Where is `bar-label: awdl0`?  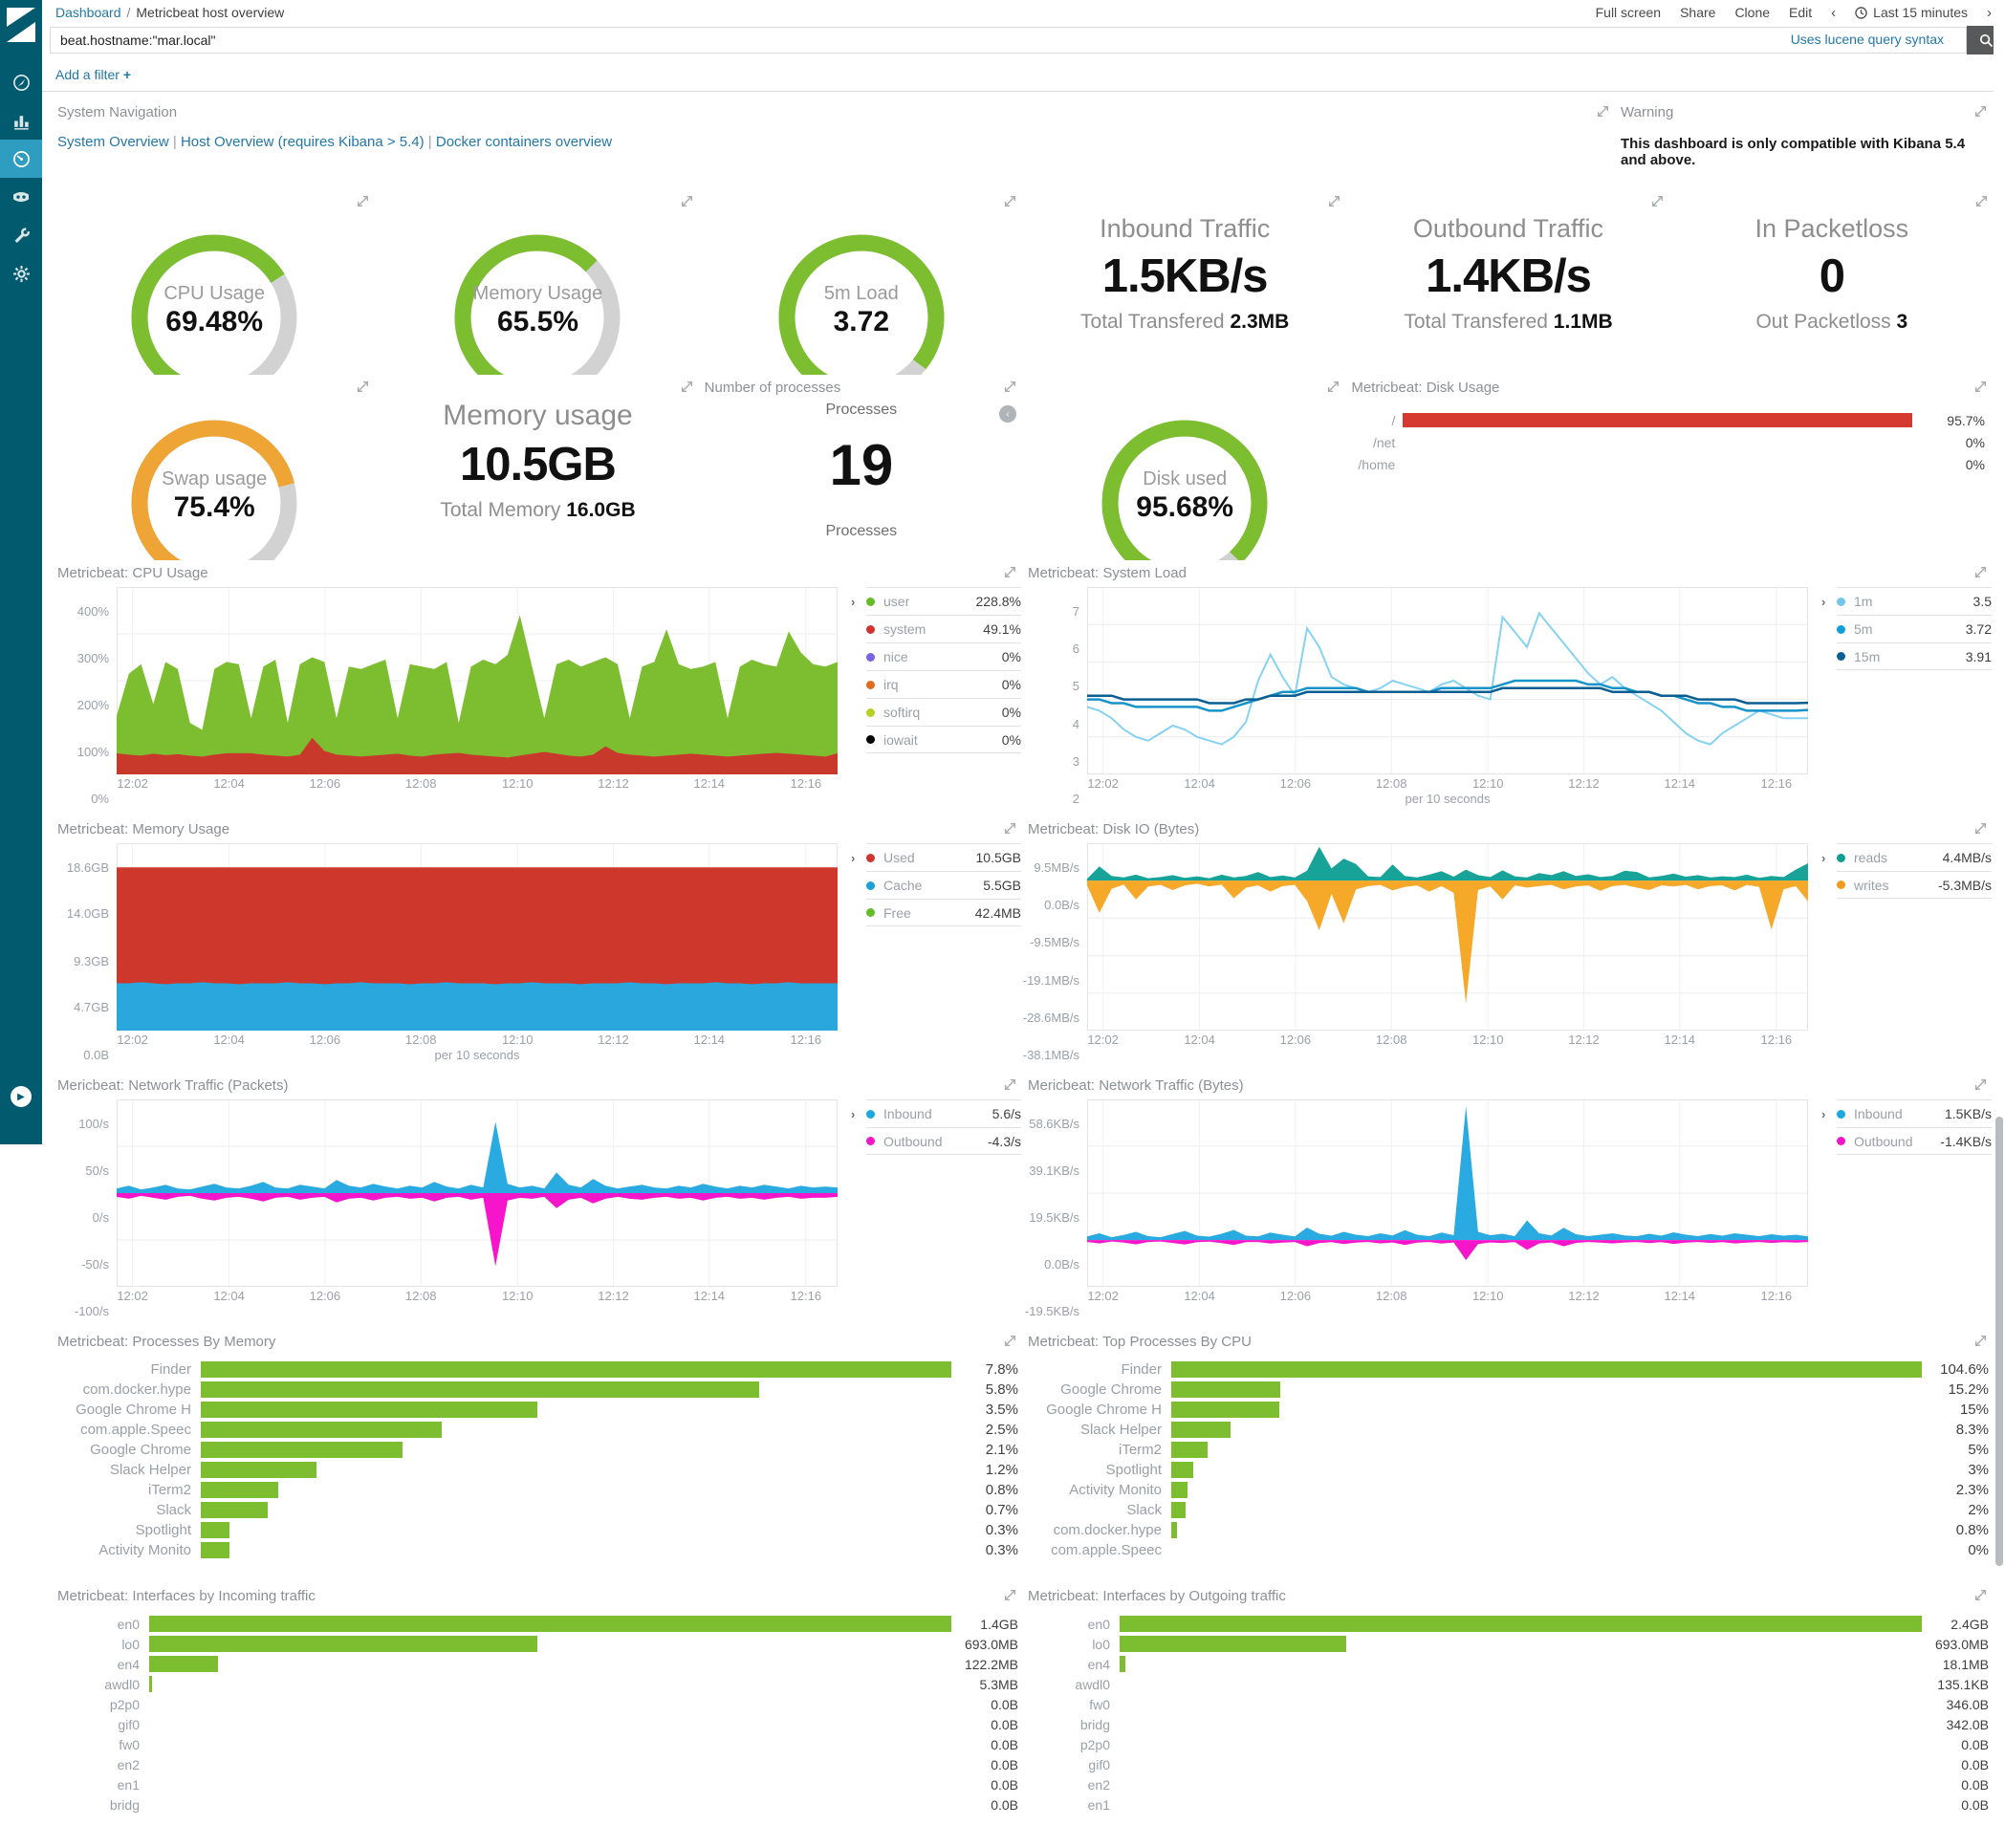
bar-label: awdl0 is located at coordinates (122, 1684).